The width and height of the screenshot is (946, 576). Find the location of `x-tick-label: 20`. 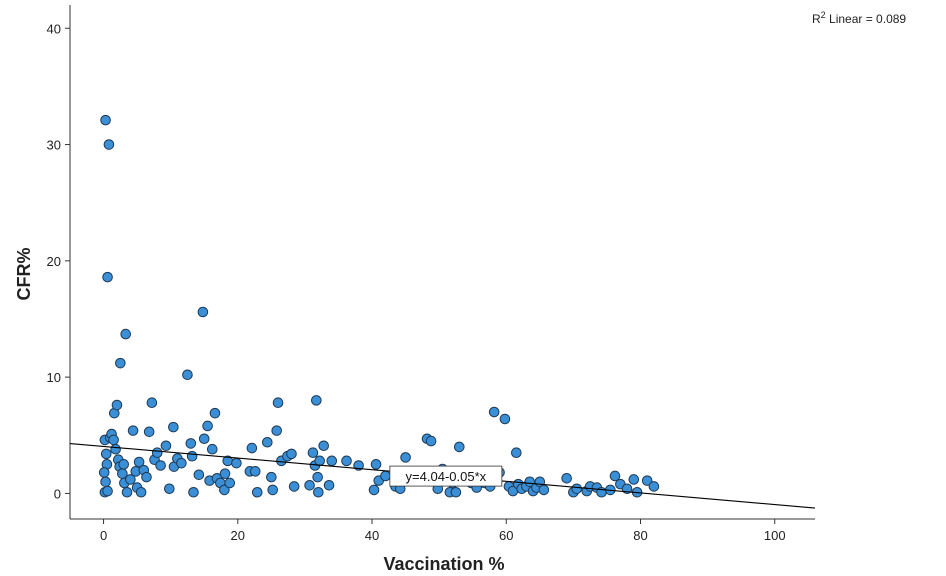

x-tick-label: 20 is located at coordinates (238, 535).